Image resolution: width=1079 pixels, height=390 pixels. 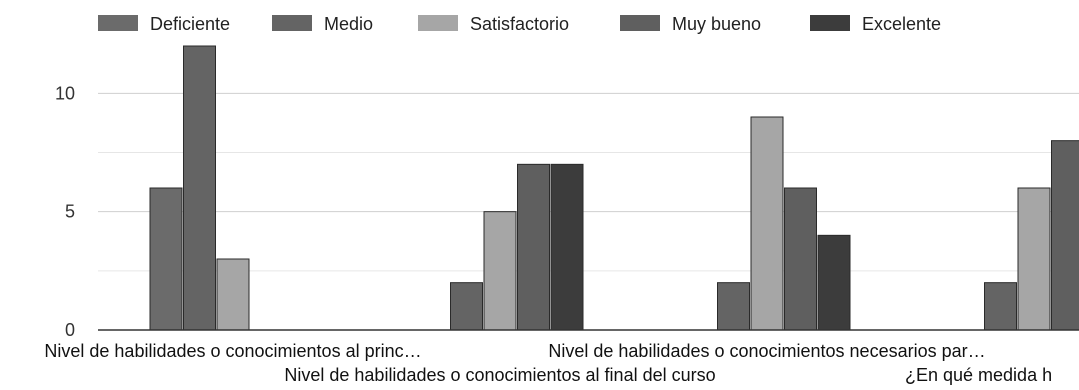 I want to click on legend-item-medio: Medio, so click(x=322, y=24).